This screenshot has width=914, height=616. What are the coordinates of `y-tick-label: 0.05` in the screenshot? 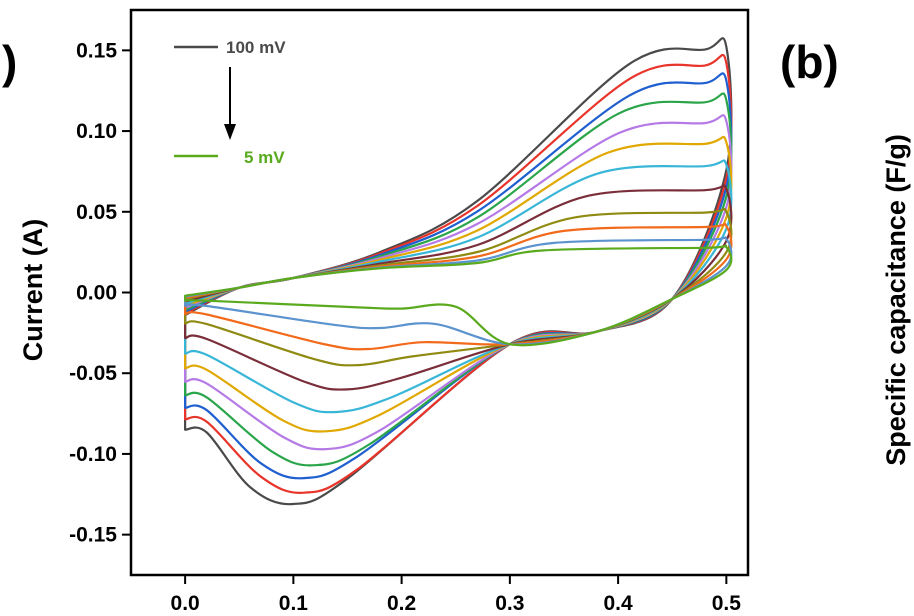 It's located at (96, 212).